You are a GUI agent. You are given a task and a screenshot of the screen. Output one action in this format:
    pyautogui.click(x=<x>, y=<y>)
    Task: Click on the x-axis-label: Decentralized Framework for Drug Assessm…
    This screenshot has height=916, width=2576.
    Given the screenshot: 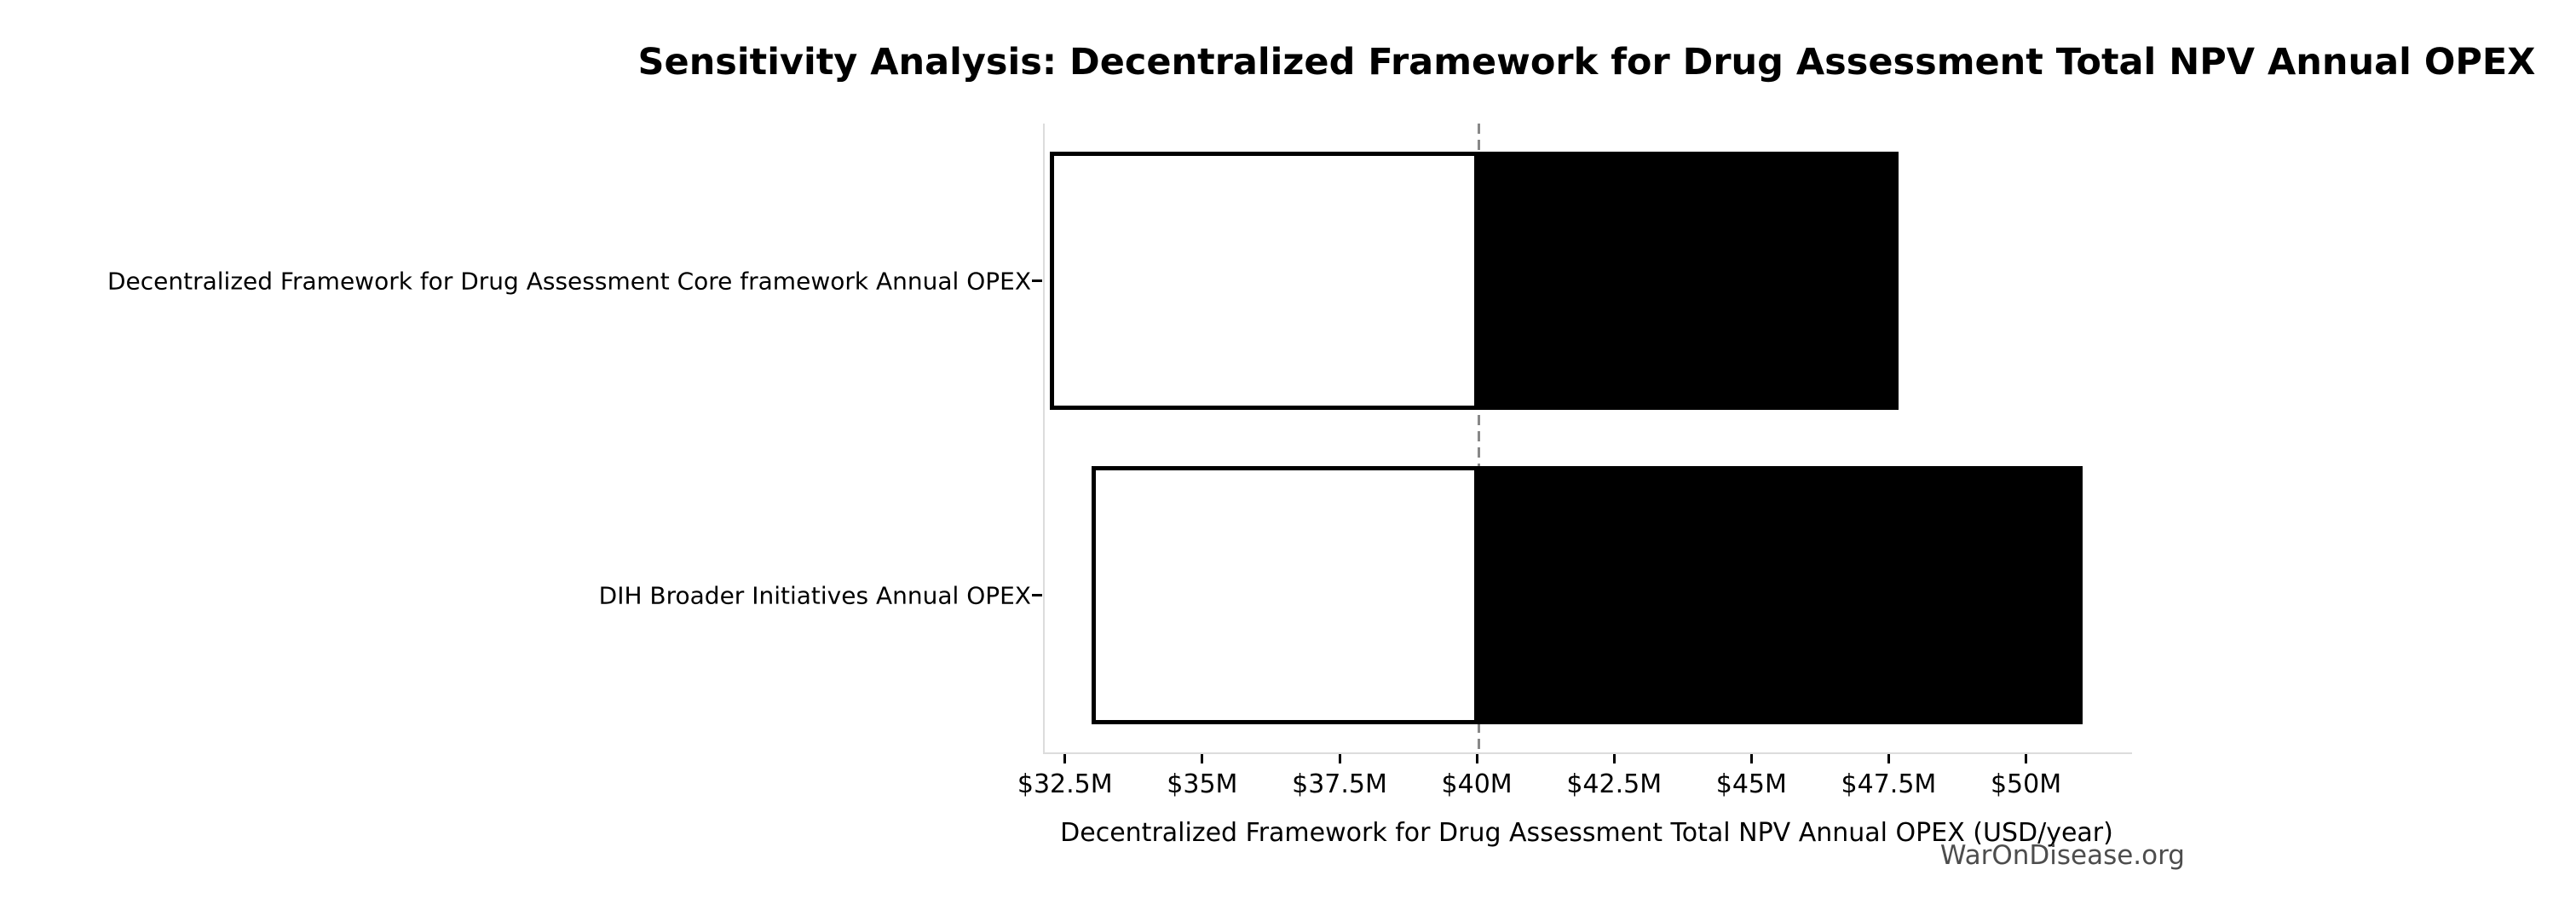 What is the action you would take?
    pyautogui.click(x=1586, y=833)
    